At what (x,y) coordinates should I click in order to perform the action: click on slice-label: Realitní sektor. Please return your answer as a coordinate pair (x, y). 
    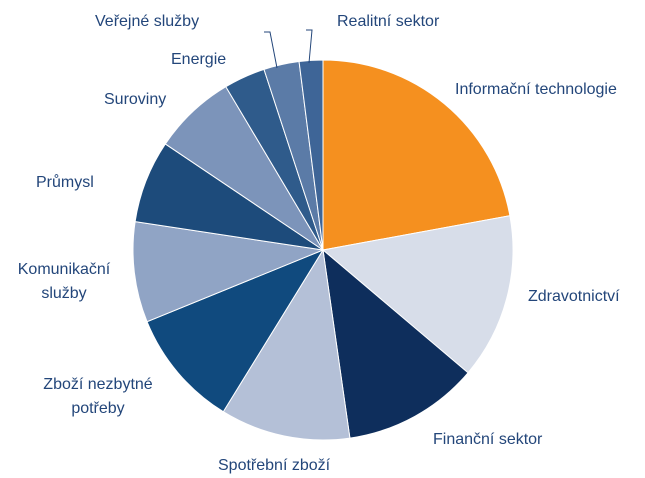
    Looking at the image, I should click on (388, 21).